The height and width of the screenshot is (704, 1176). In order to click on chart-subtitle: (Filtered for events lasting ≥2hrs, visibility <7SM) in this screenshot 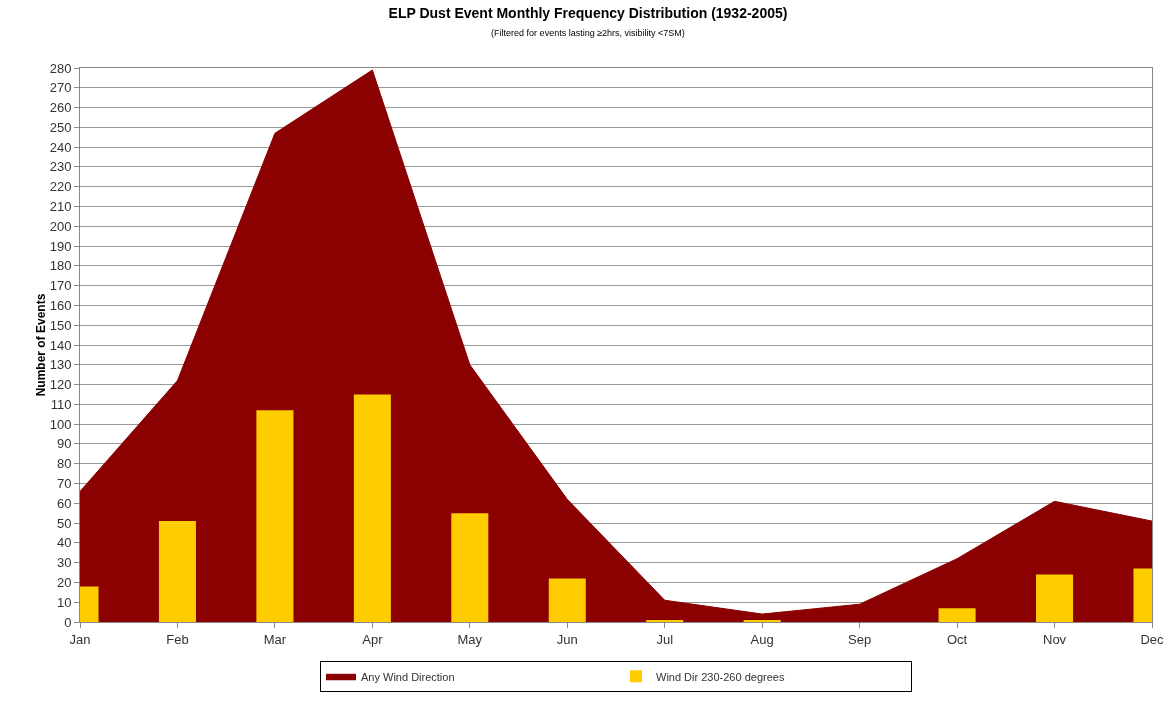, I will do `click(588, 32)`.